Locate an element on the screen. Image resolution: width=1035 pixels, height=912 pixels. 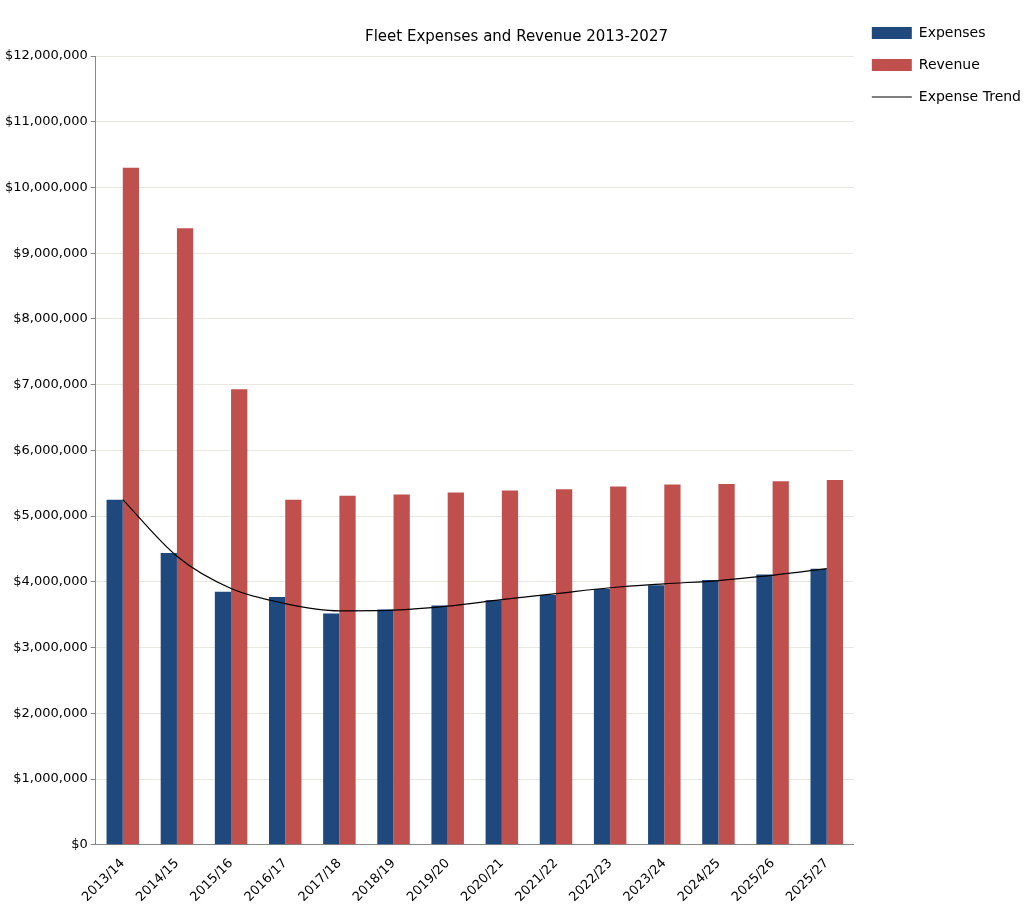
y-tick-label: $12,000,000 is located at coordinates (46, 55).